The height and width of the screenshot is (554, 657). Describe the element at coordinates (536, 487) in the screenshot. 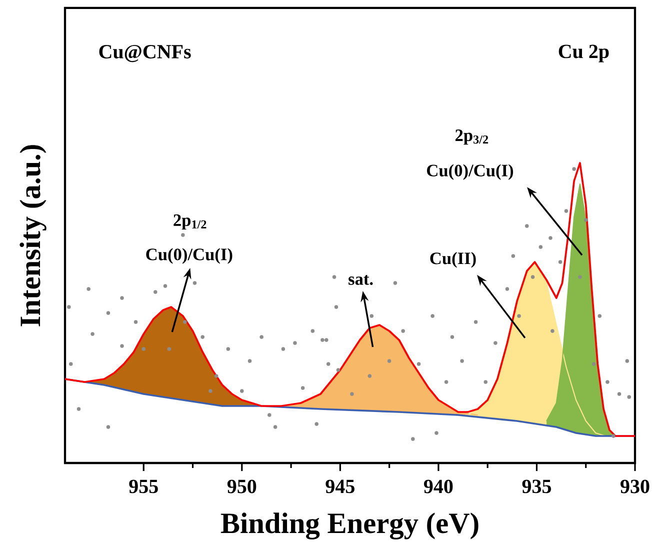

I see `x-tick-label: 935` at that location.